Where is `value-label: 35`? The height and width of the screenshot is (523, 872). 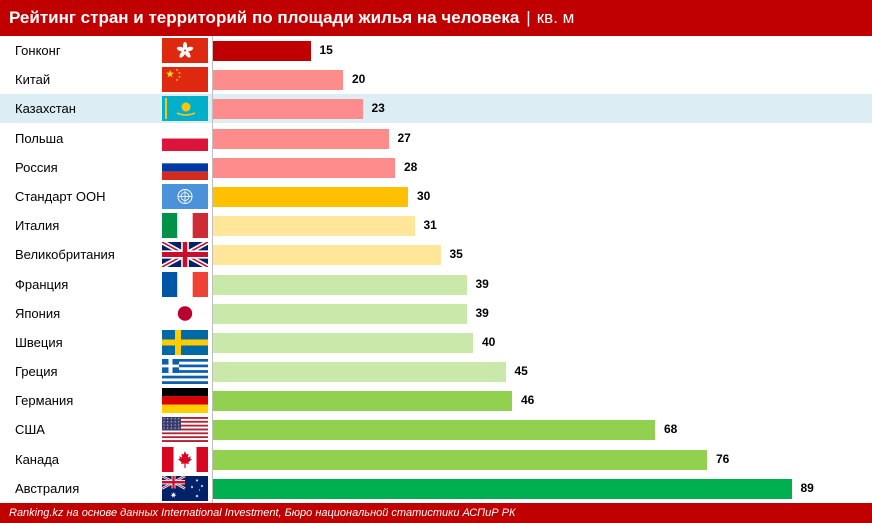 value-label: 35 is located at coordinates (456, 254).